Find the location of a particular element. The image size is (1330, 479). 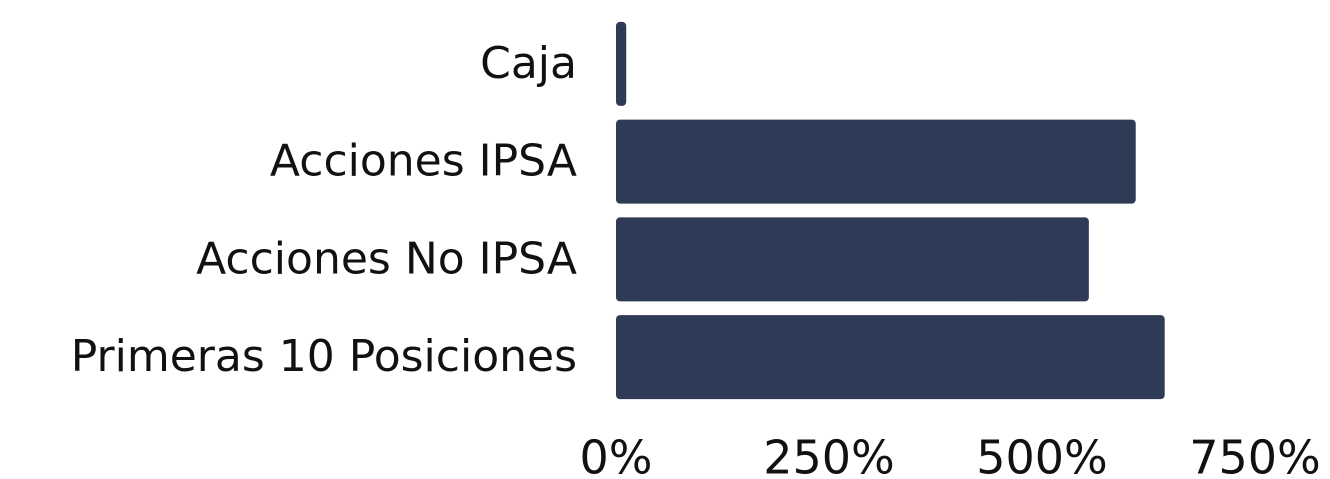

y-tick-label: Caja is located at coordinates (528, 63).